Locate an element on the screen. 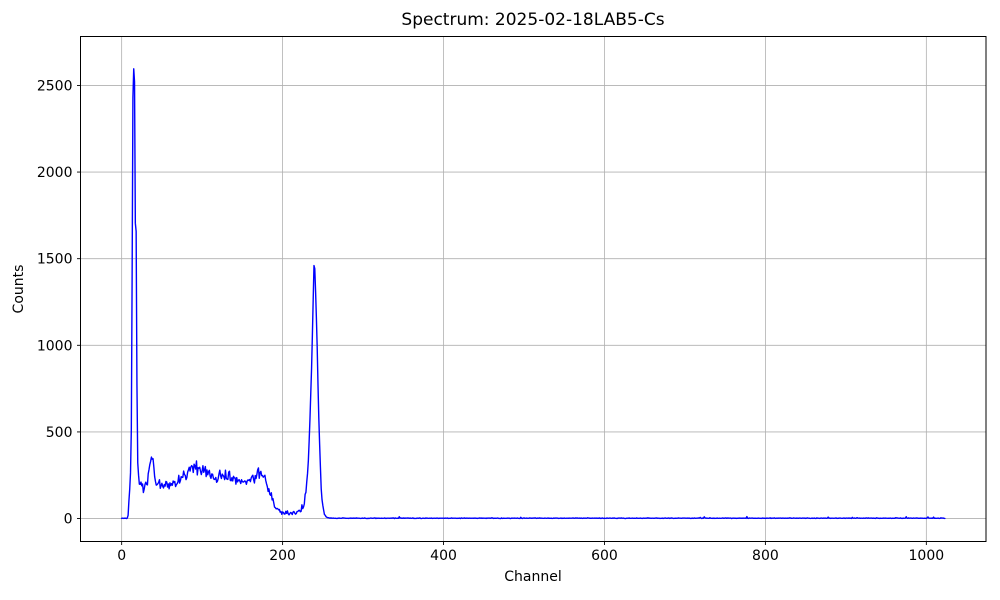  x-tick-label: 400 is located at coordinates (443, 556).